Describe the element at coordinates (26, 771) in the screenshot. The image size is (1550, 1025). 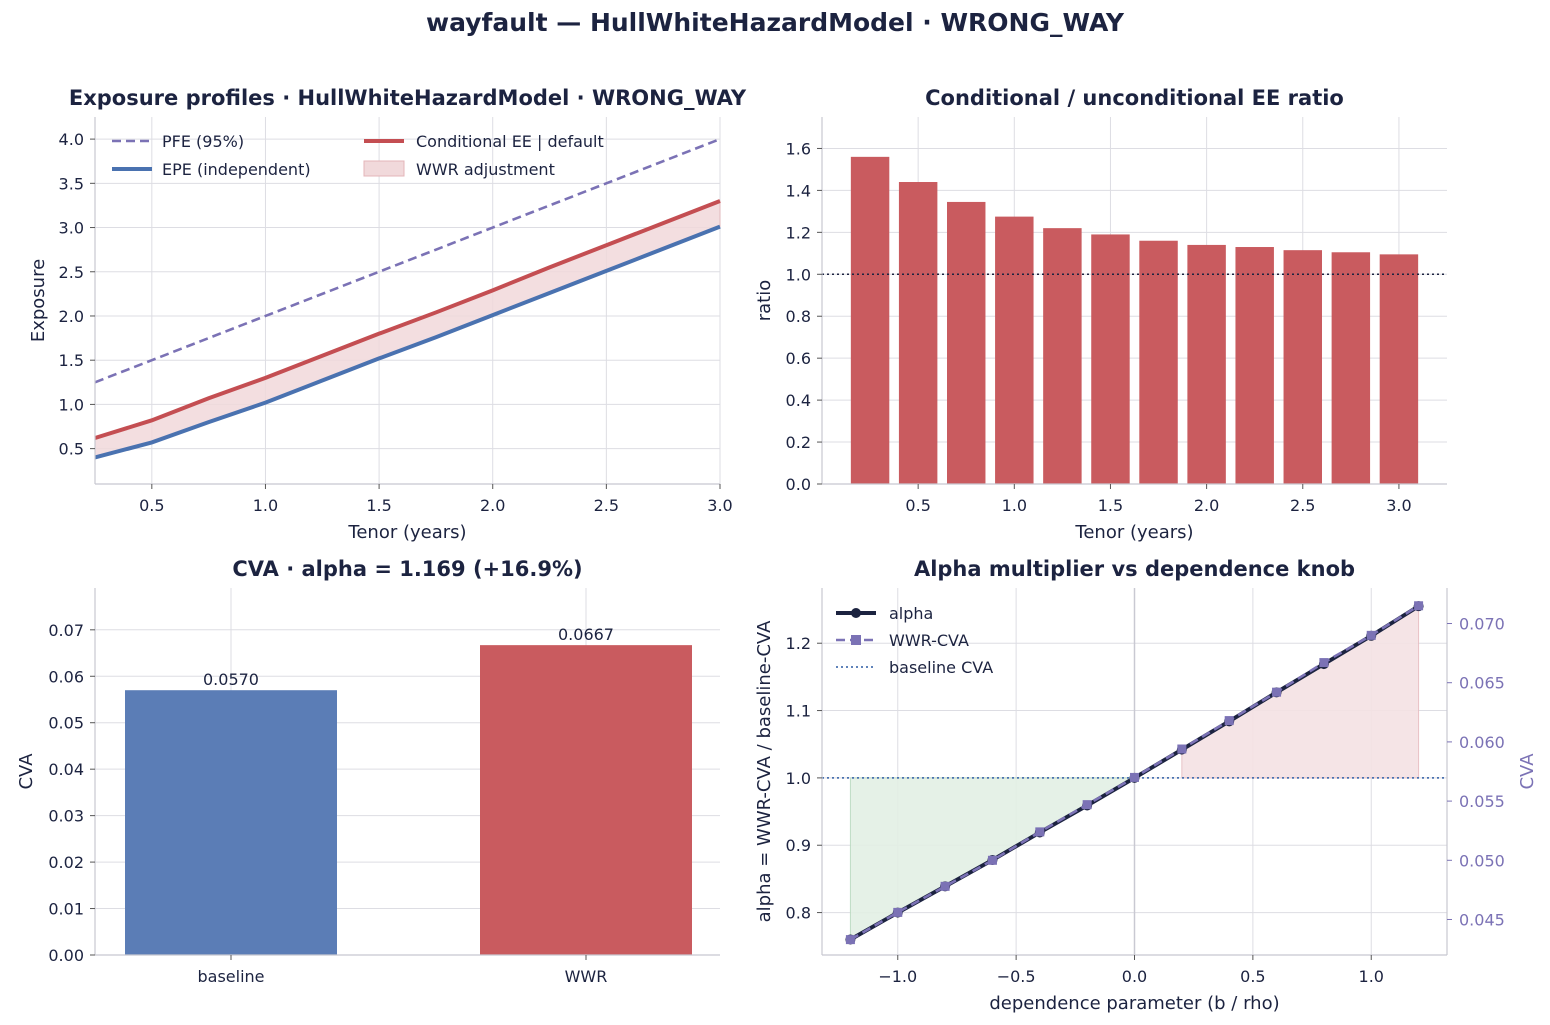
I see `y-axis-label: CVA` at that location.